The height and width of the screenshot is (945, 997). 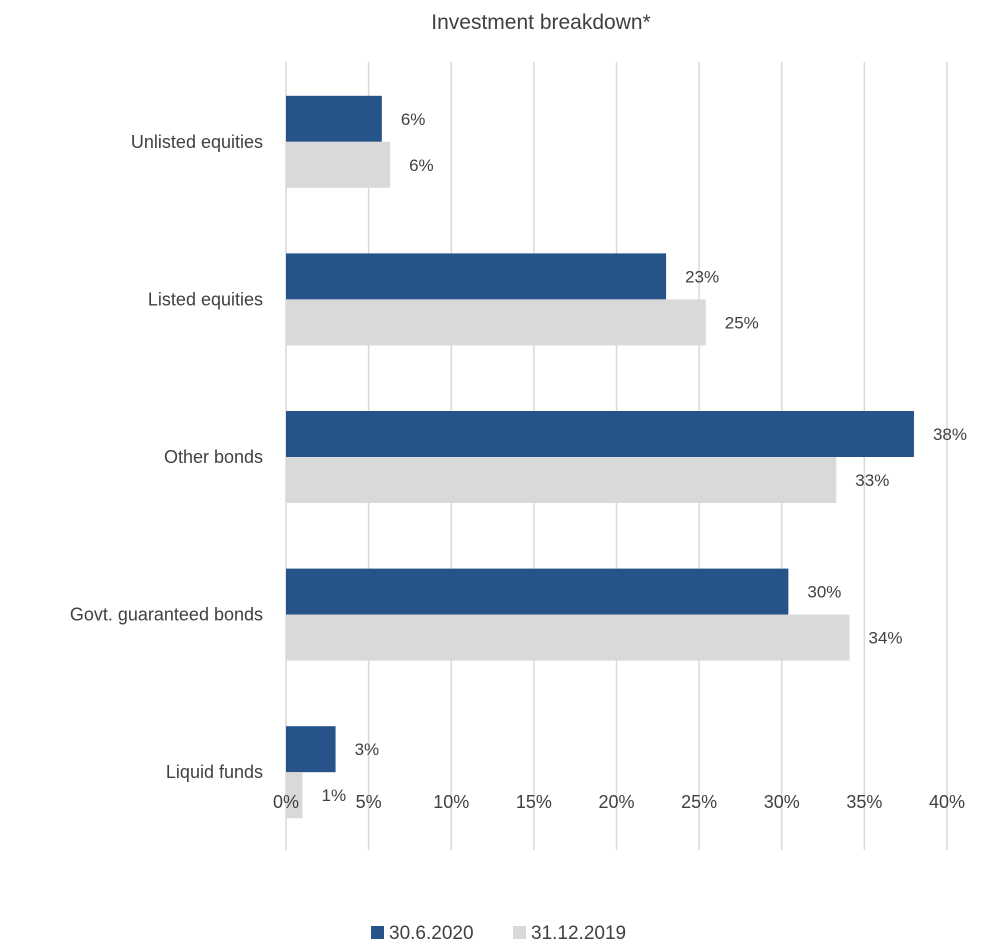 I want to click on legend-label: 30.6.2020, so click(x=431, y=933).